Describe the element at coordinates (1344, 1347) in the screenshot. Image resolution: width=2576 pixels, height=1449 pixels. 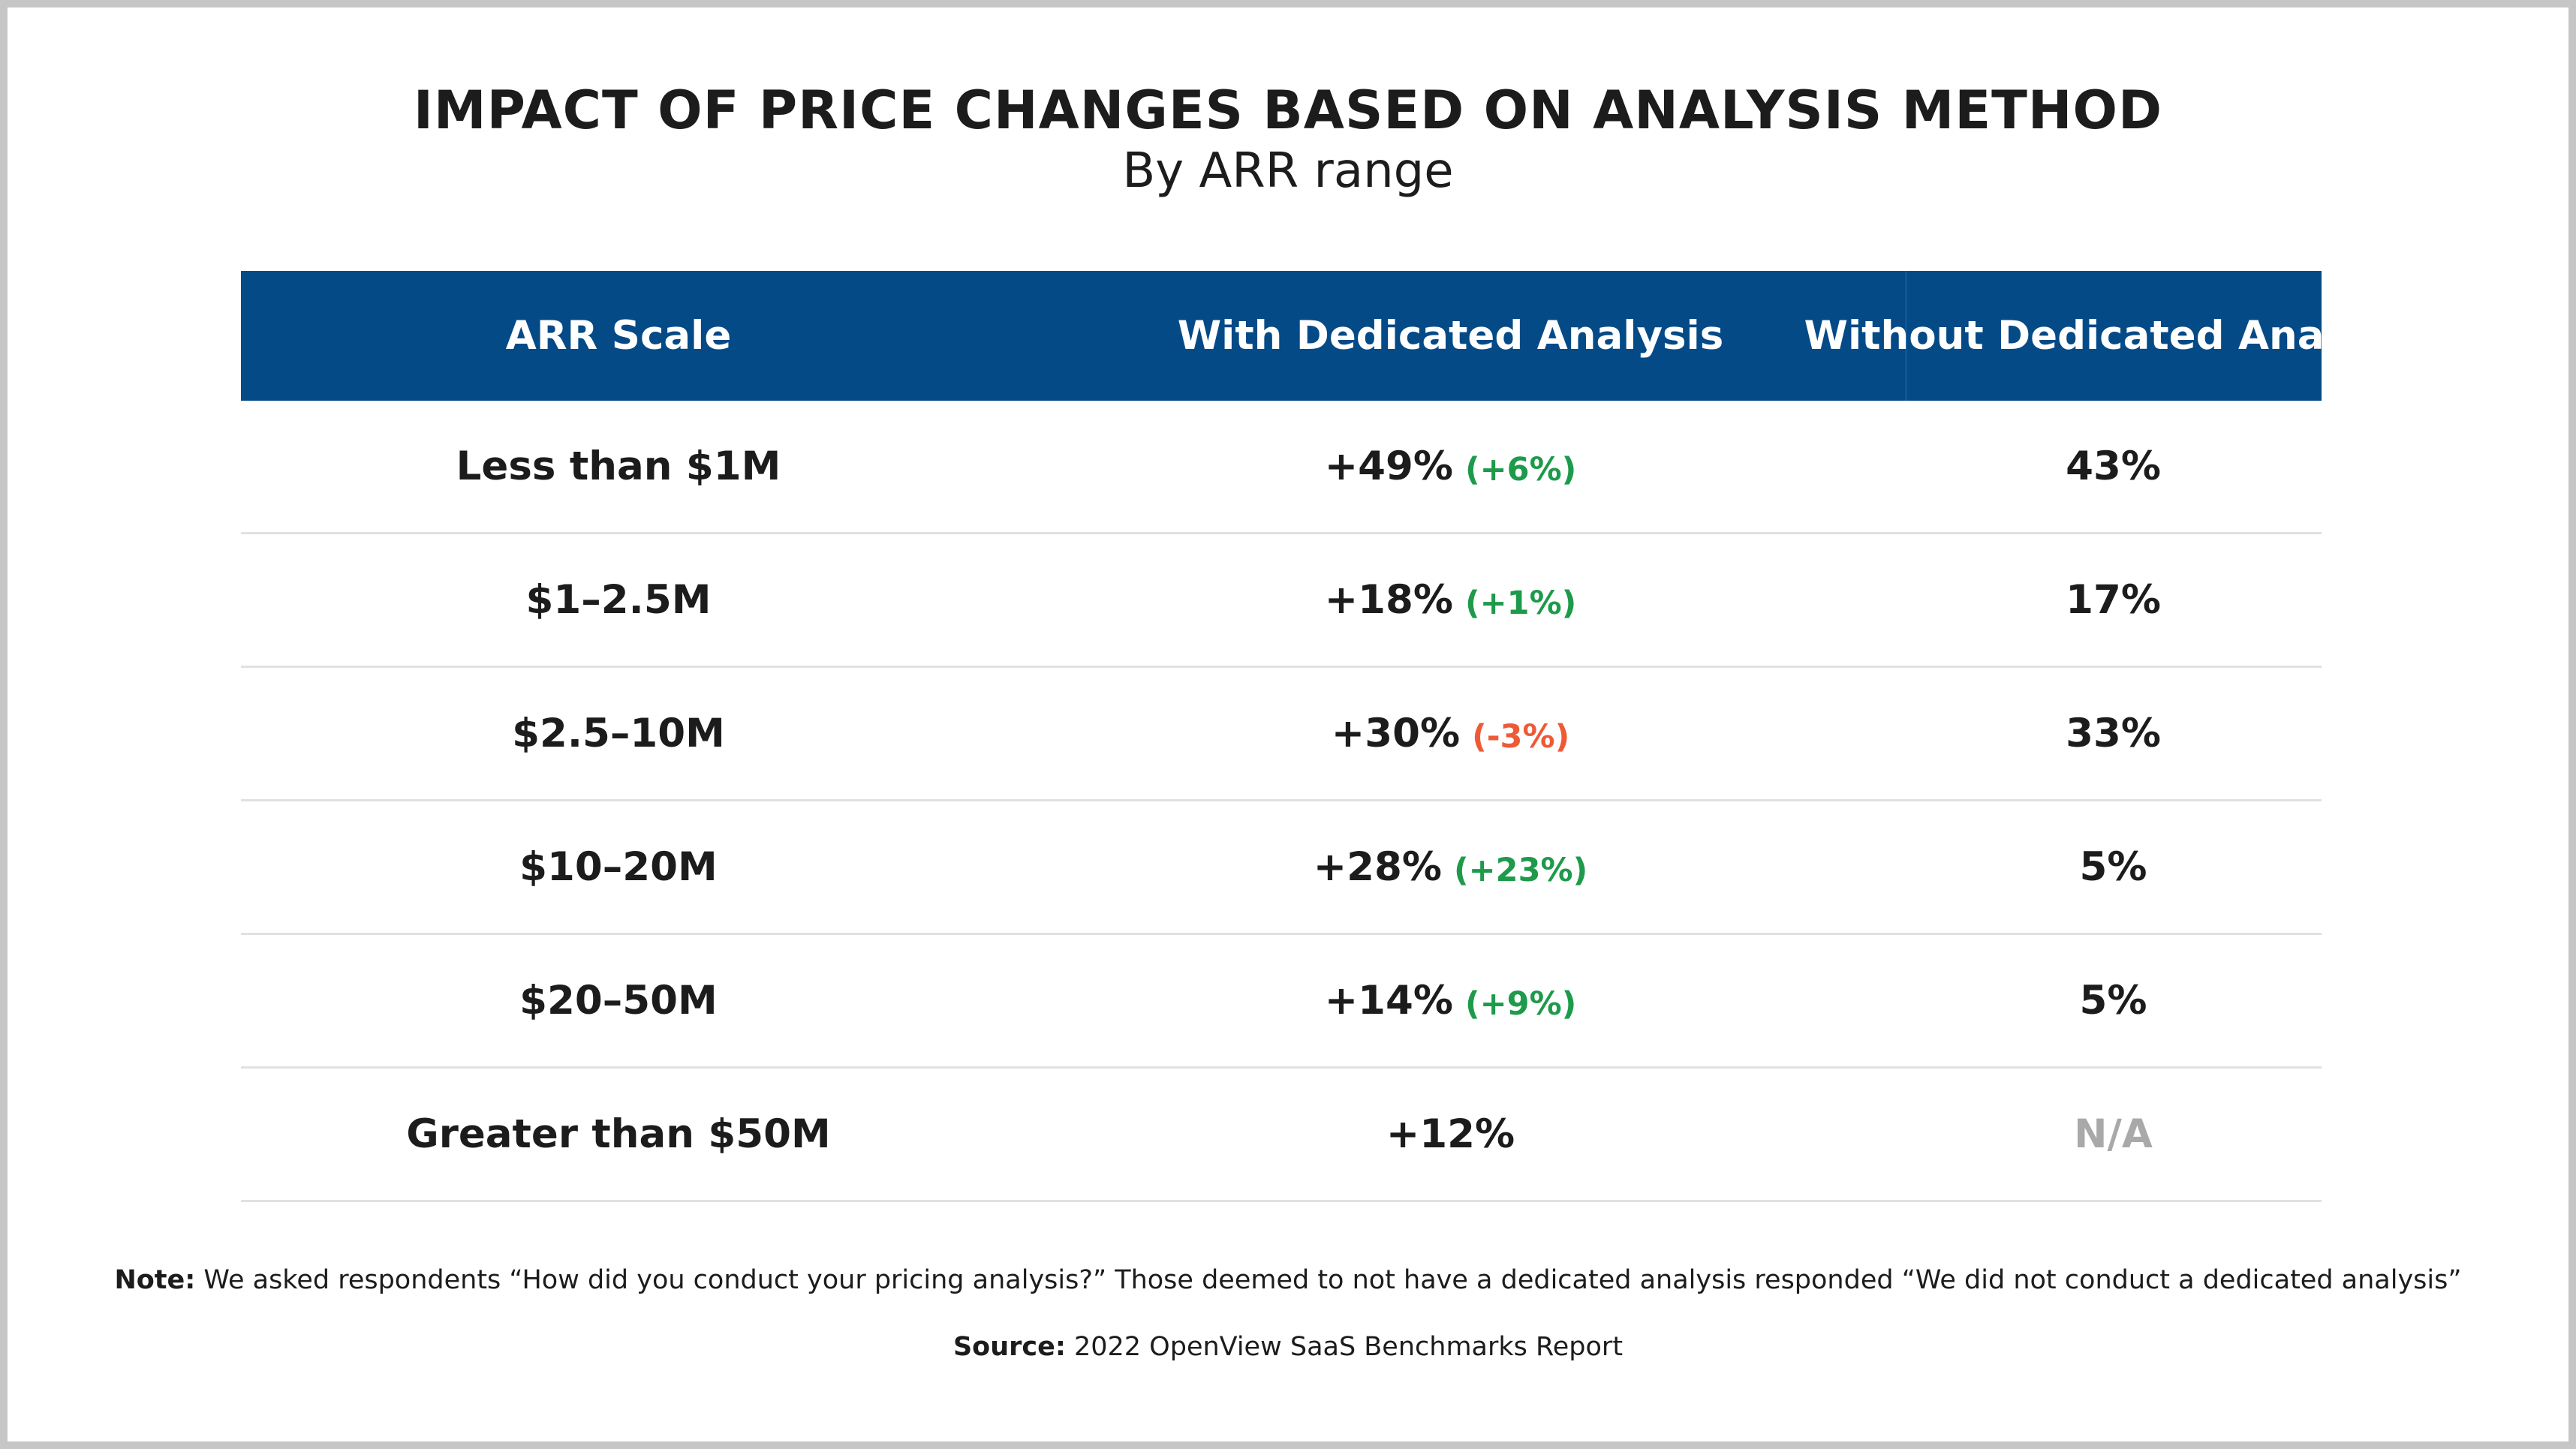
I see `source-body: 2022 OpenView SaaS Benchmarks Report` at that location.